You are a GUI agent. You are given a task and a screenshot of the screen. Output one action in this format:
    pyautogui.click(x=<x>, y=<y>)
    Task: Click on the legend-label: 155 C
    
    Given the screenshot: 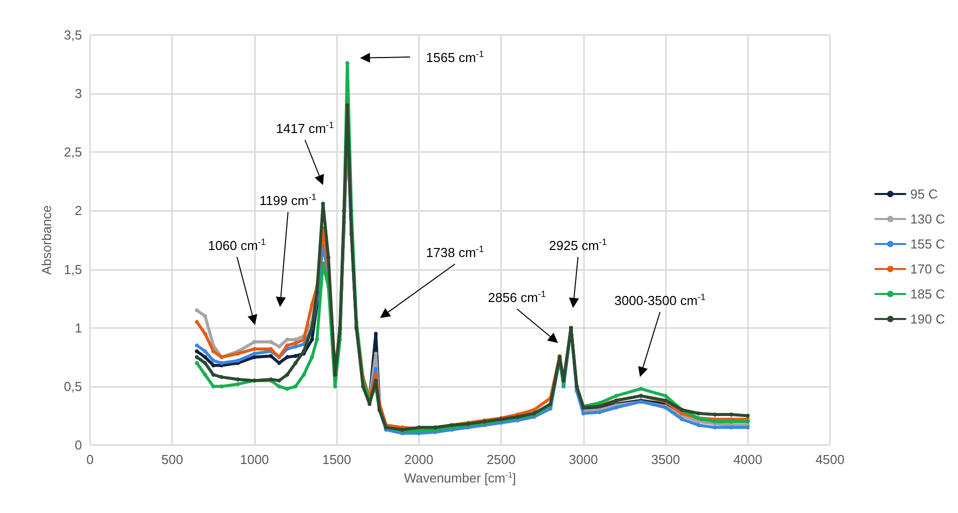 What is the action you would take?
    pyautogui.click(x=928, y=244)
    